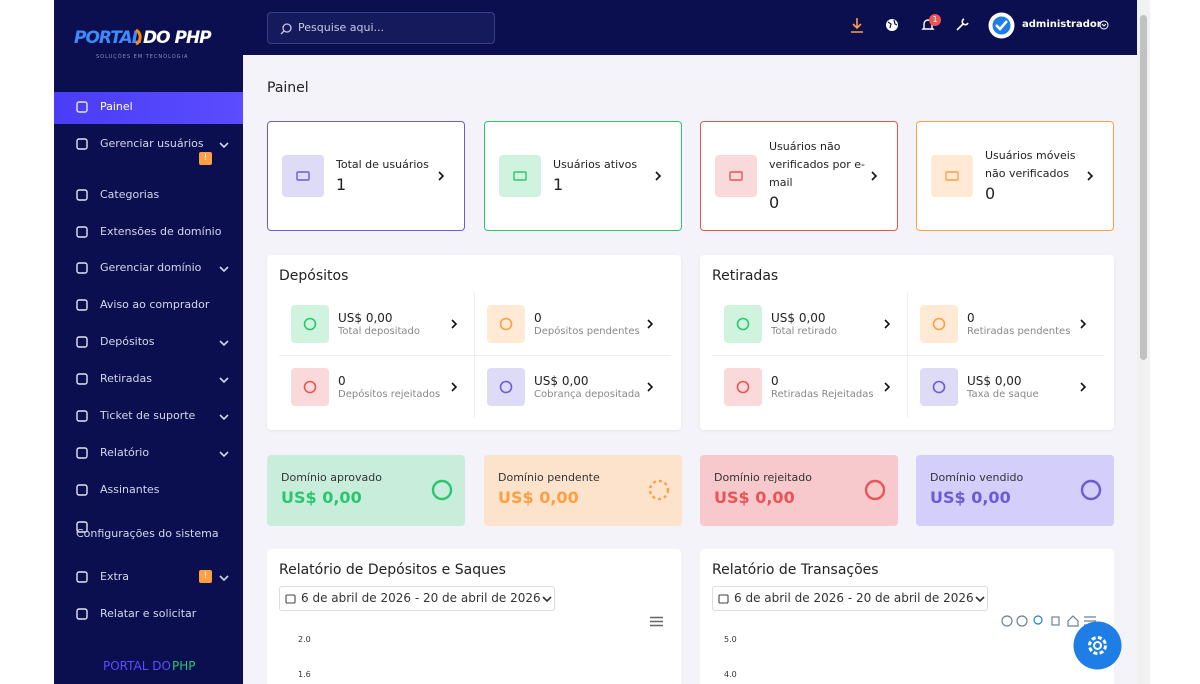  Describe the element at coordinates (807, 387) in the screenshot. I see `stat-item: 0 Retiradas Rejeitadas` at that location.